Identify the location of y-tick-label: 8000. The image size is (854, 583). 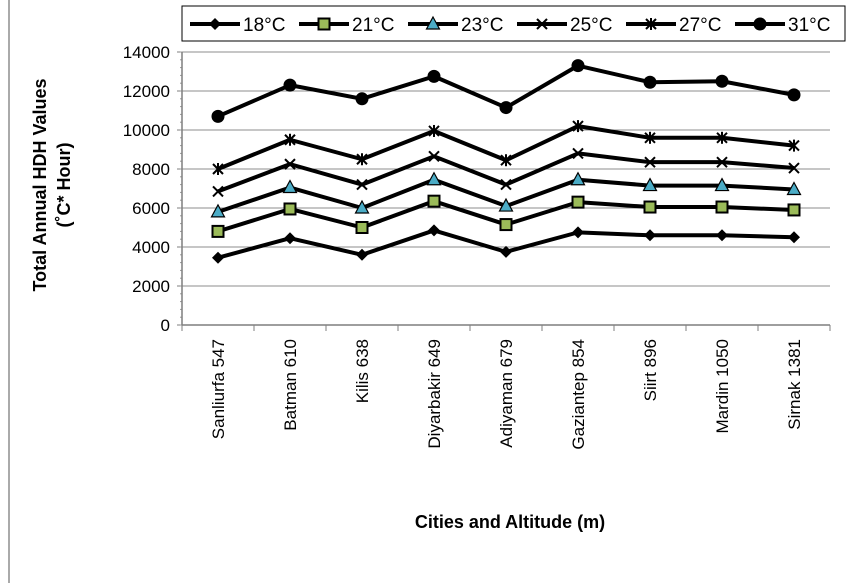
(151, 169).